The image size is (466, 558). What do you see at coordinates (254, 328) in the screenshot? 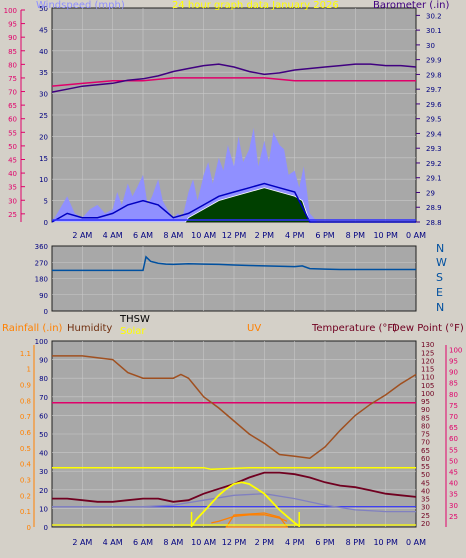
I see `uv-legend: UV` at bounding box center [254, 328].